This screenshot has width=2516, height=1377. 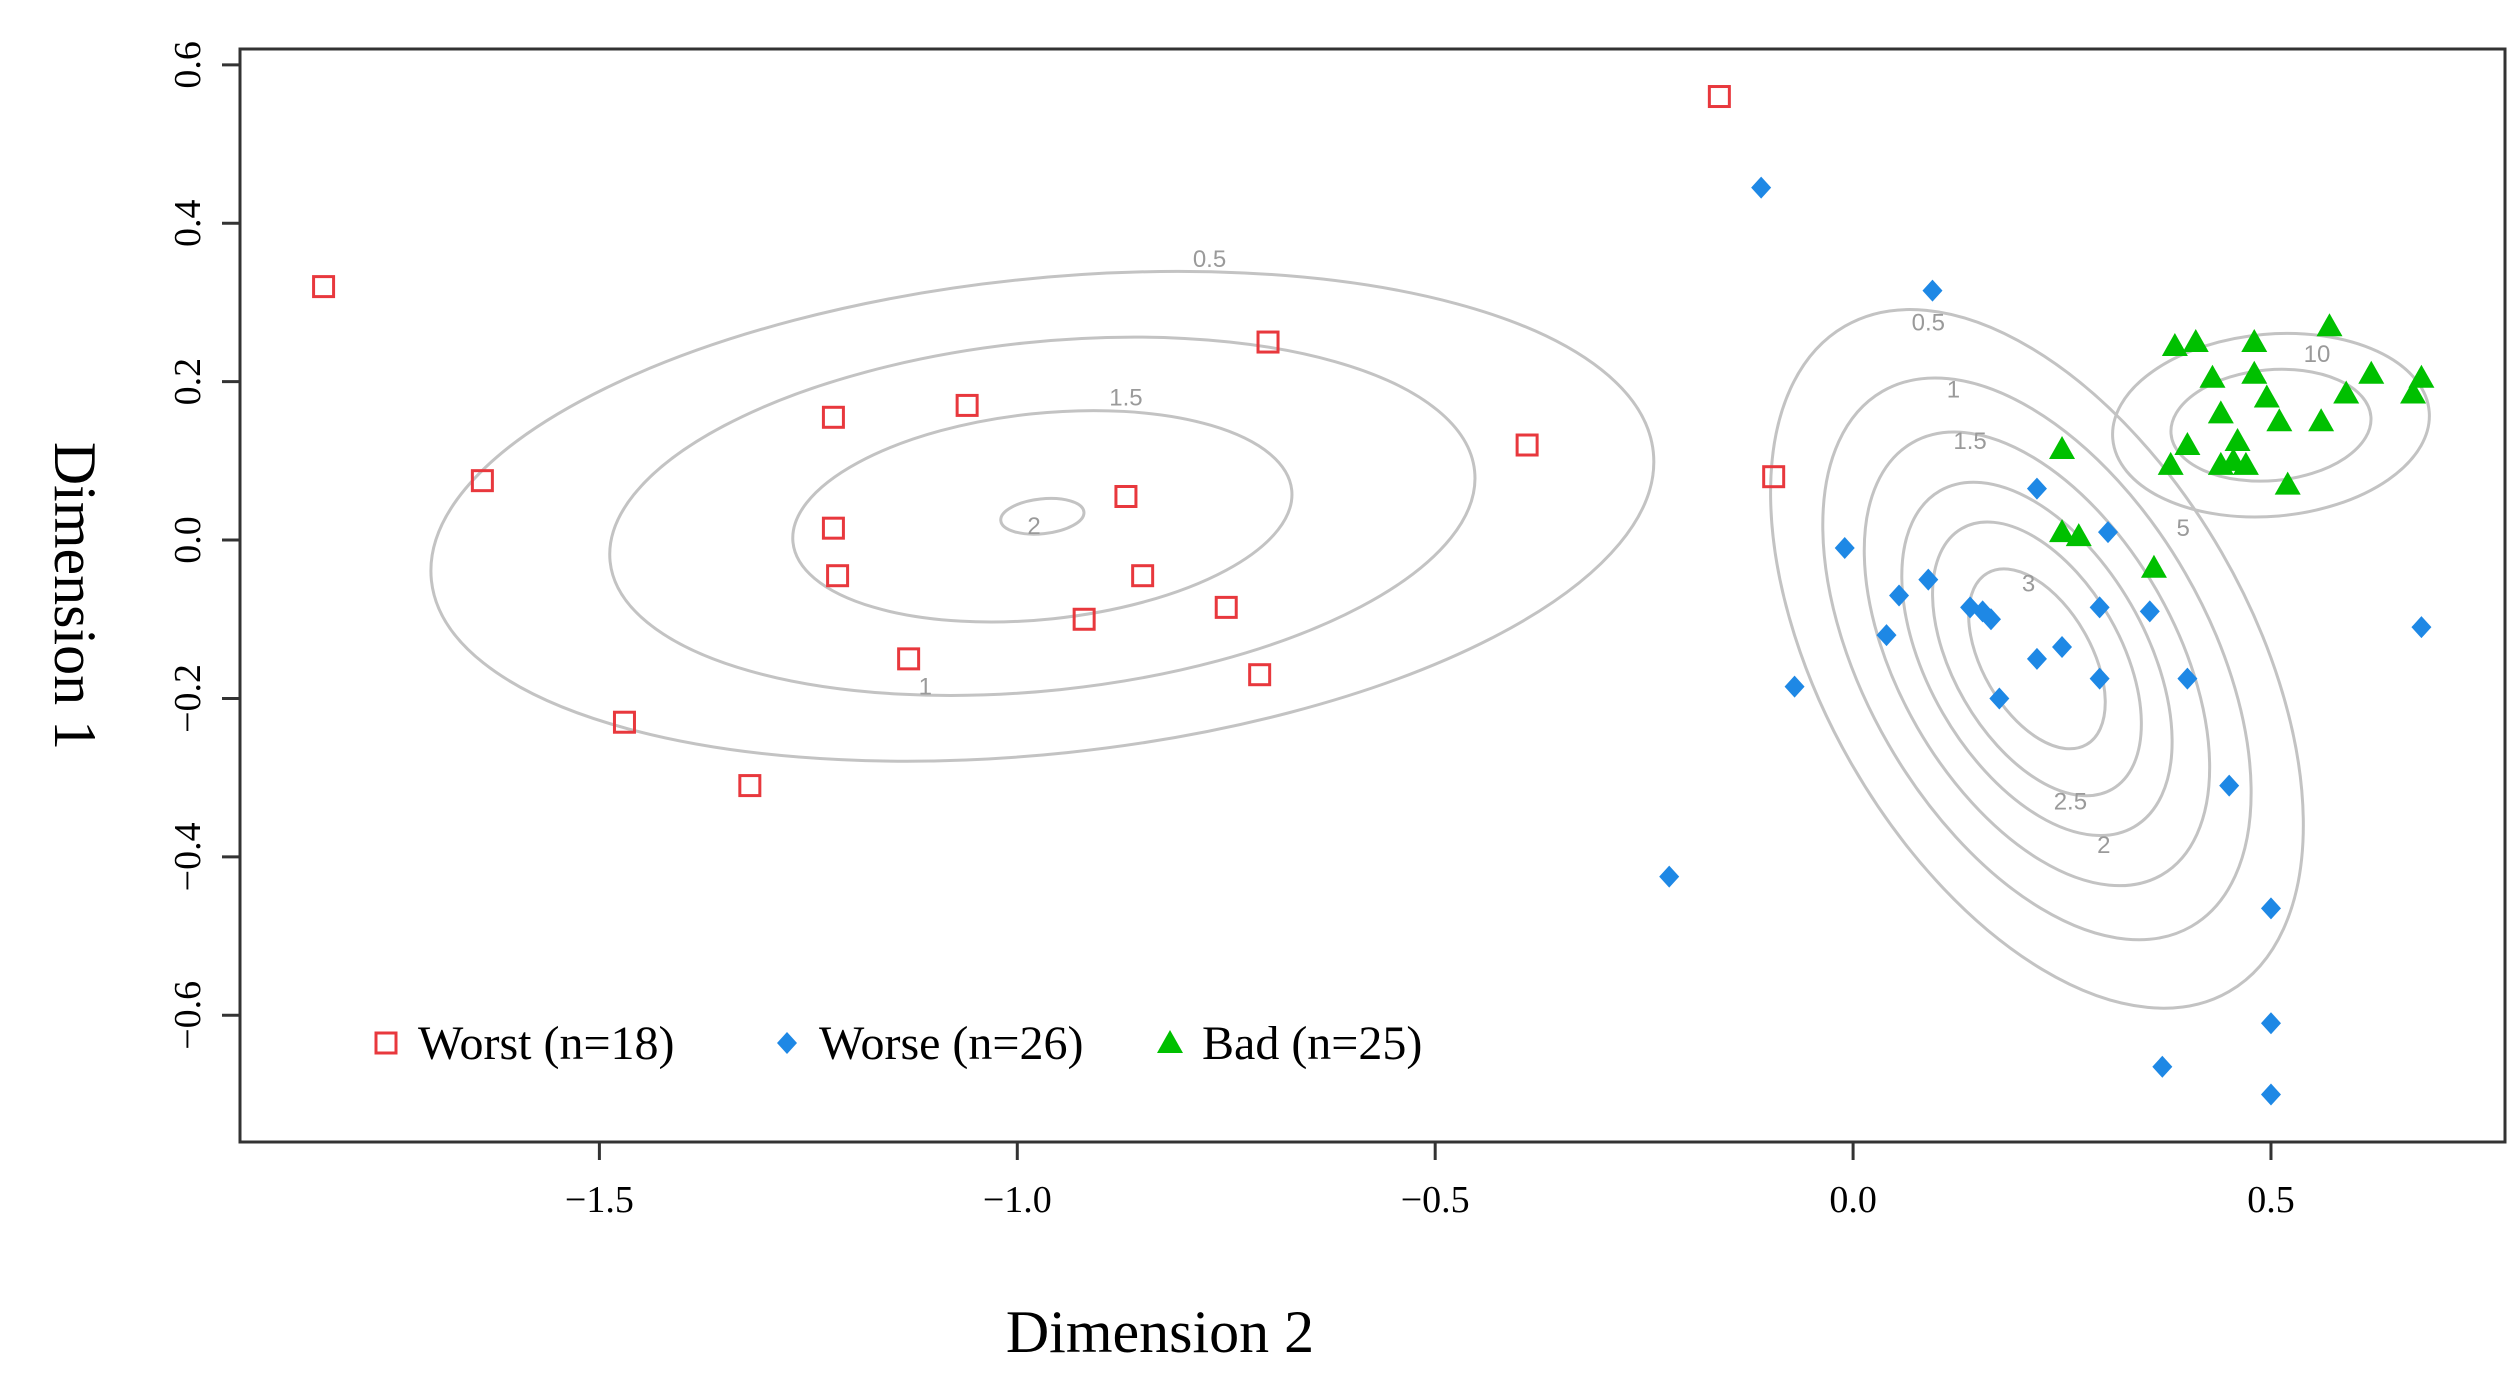 I want to click on y-tick-label: −0.4, so click(x=188, y=856).